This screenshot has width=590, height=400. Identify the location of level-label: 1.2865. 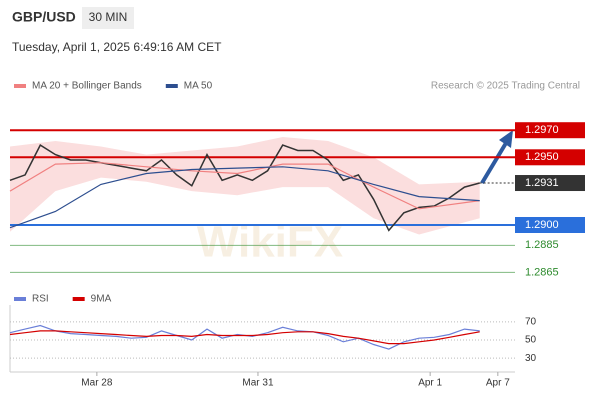
(542, 272).